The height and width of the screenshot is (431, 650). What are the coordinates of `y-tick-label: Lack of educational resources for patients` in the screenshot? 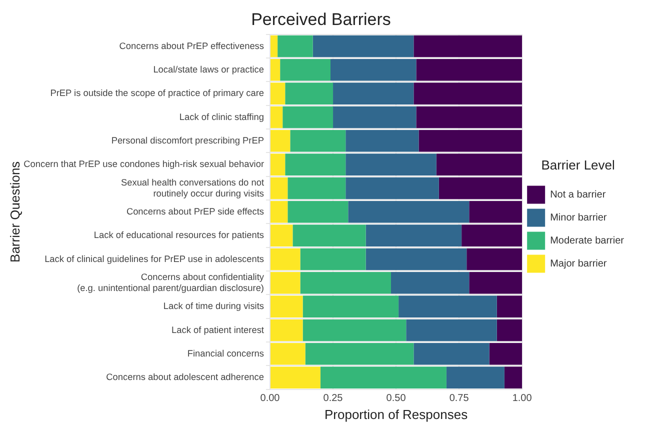 It's located at (179, 235).